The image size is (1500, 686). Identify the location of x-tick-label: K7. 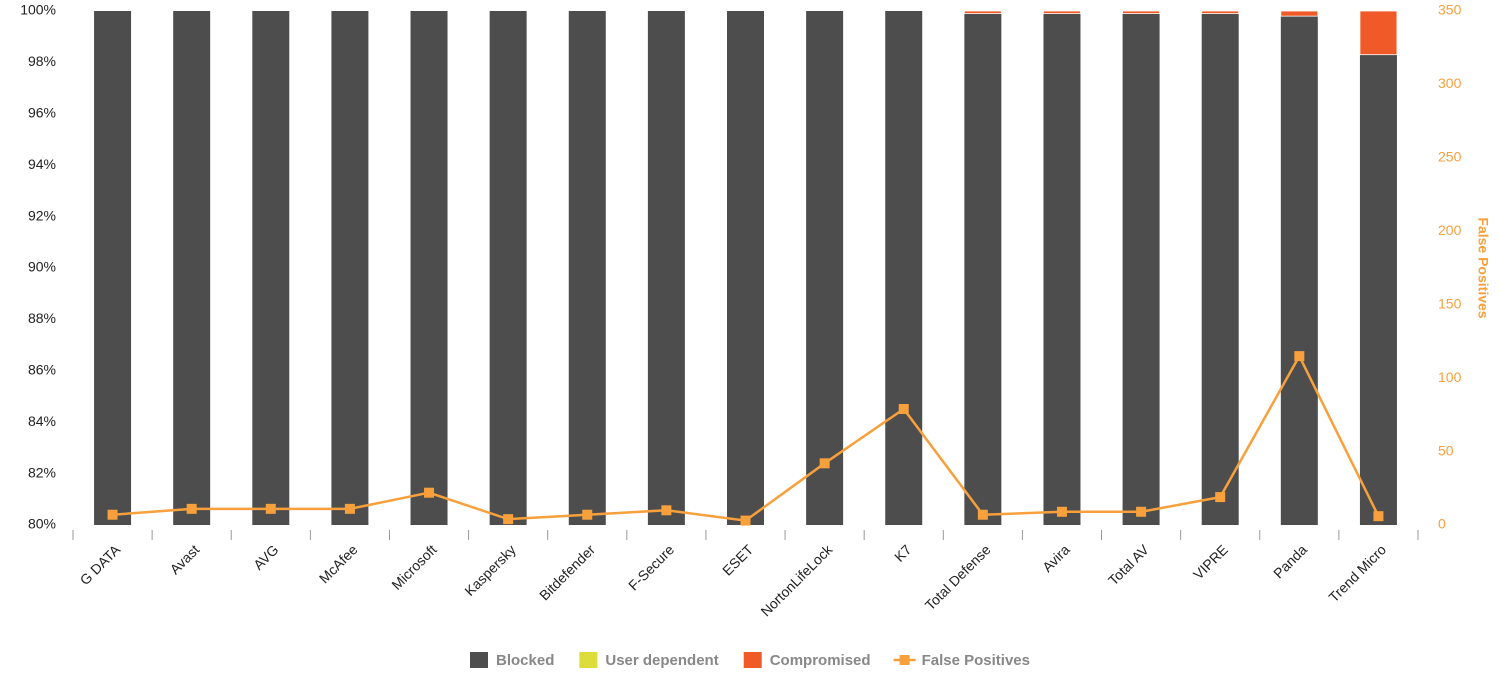
(903, 553).